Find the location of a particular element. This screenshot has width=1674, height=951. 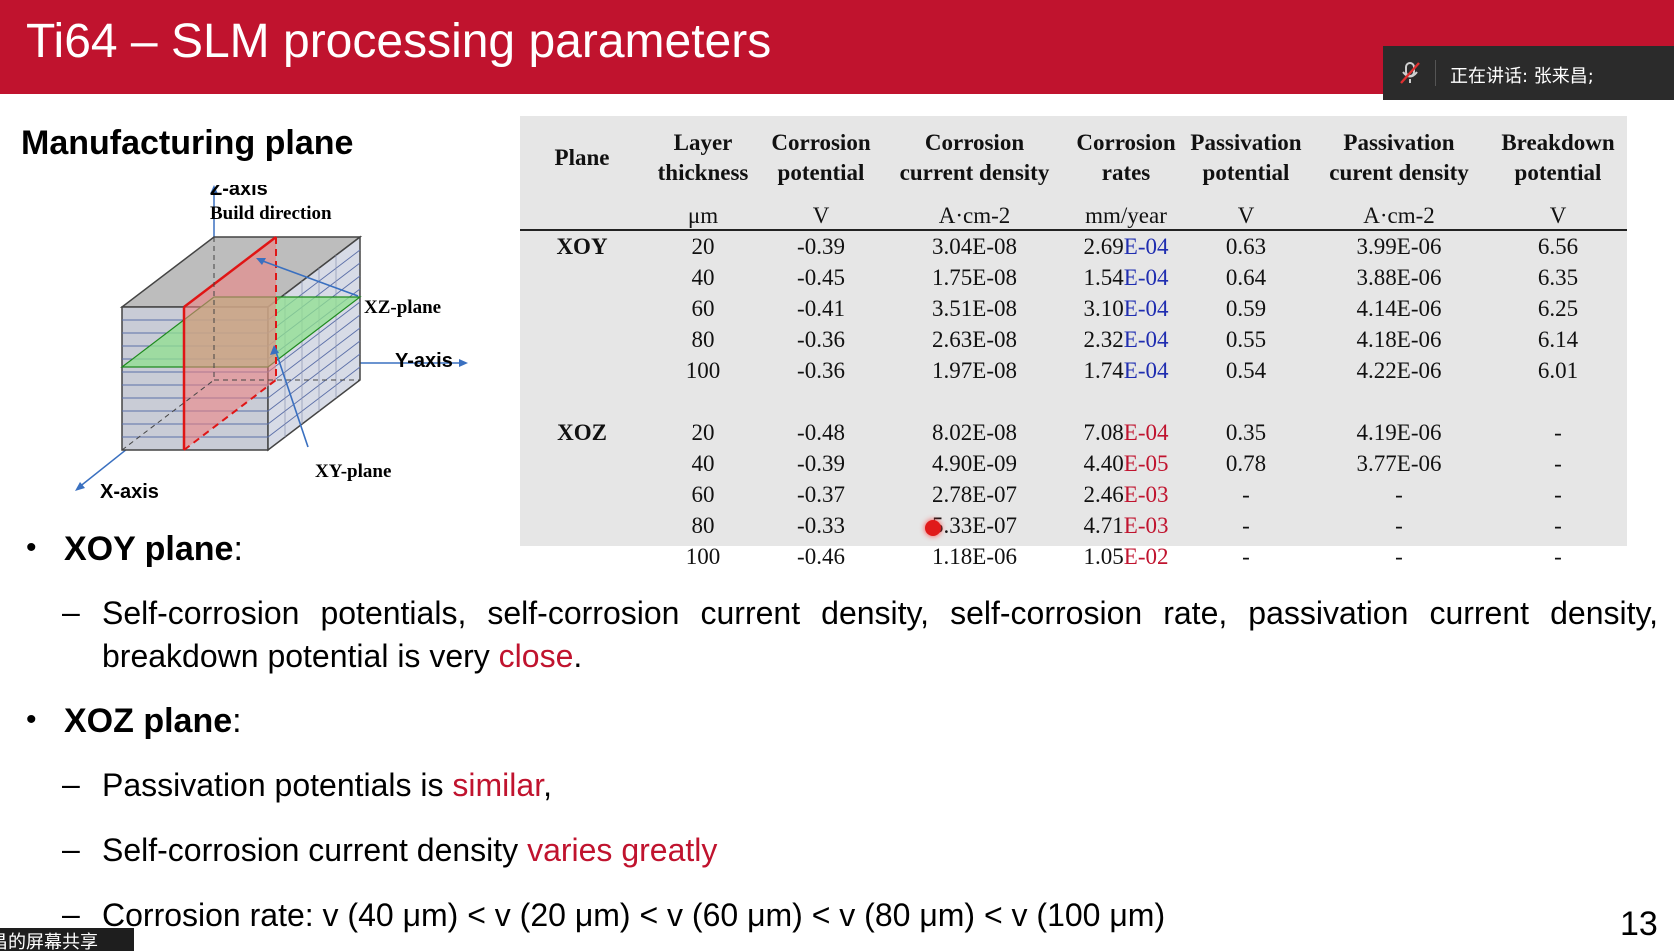

layer-thickness-cell: 80 is located at coordinates (703, 525).